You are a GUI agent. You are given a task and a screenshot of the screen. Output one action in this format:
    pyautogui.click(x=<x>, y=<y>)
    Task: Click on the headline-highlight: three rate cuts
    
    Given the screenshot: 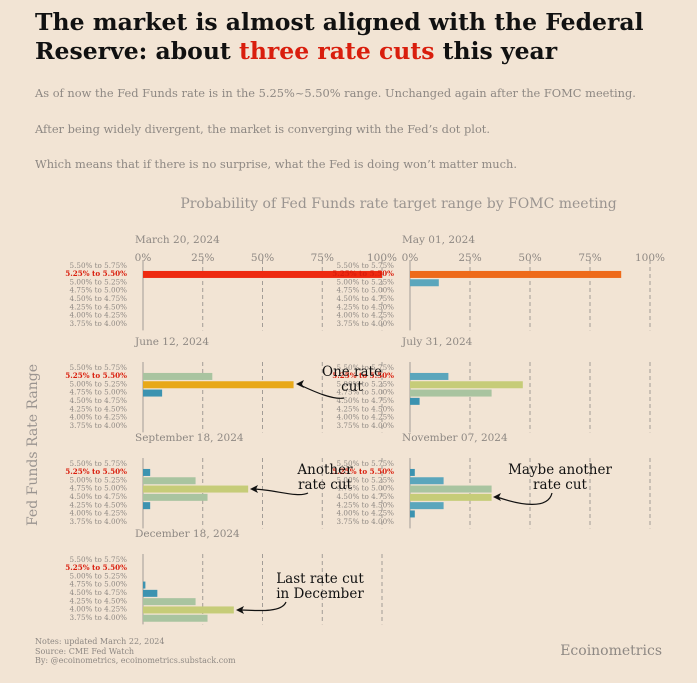 What is the action you would take?
    pyautogui.click(x=336, y=51)
    